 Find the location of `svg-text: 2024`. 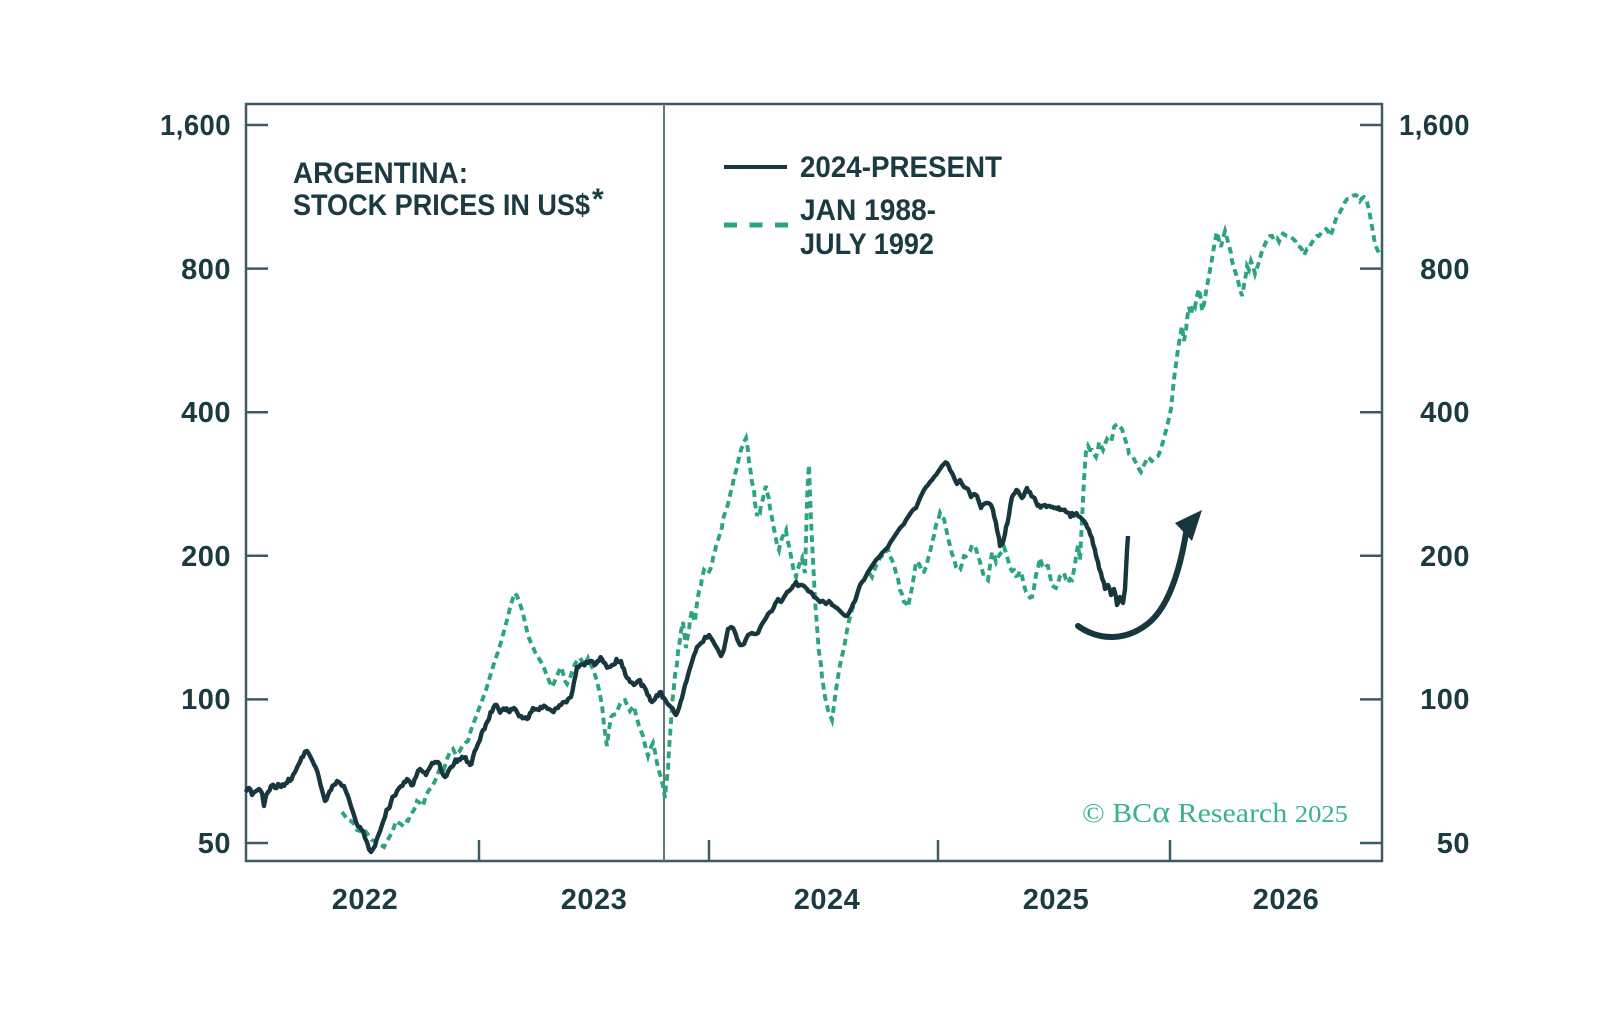

svg-text: 2024 is located at coordinates (827, 900).